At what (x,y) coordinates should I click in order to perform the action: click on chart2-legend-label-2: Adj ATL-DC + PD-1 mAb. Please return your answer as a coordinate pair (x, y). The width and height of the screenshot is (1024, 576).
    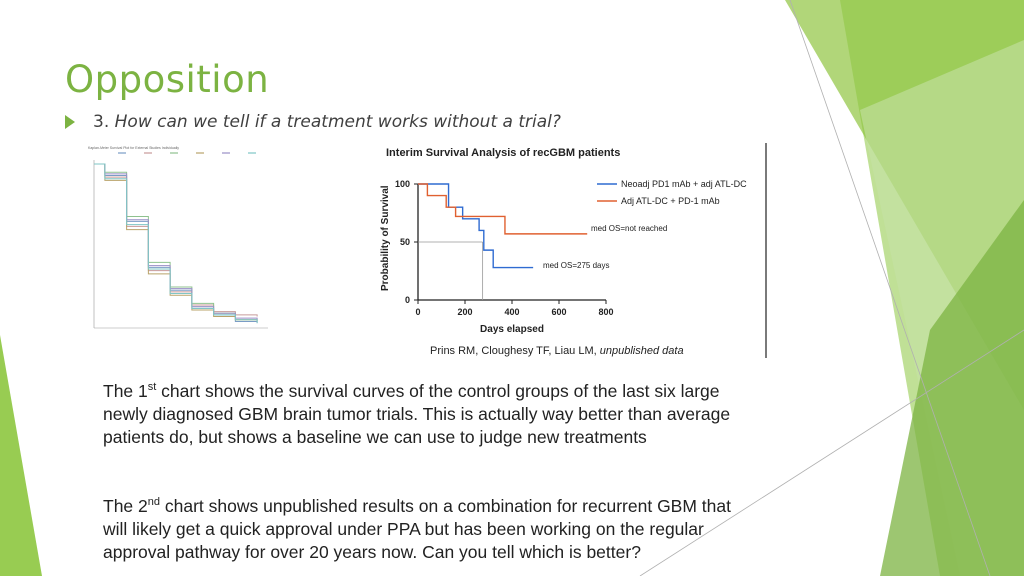
    Looking at the image, I should click on (670, 201).